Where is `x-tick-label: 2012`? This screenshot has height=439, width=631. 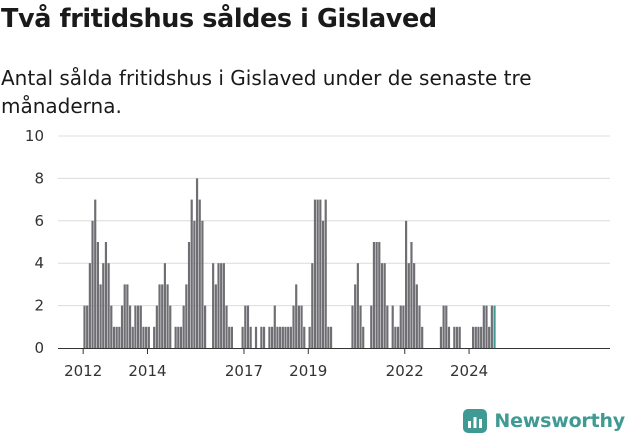 x-tick-label: 2012 is located at coordinates (83, 371).